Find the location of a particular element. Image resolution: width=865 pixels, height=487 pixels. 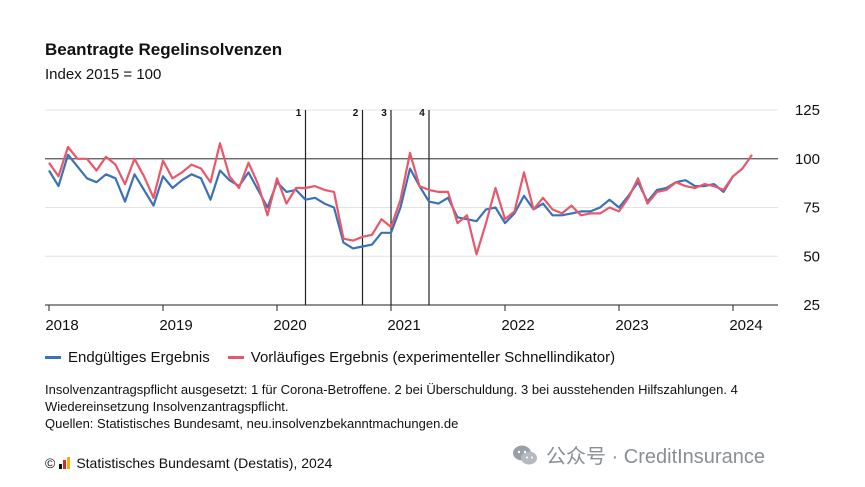

chart-title: Beantragte Regelinsolvenzen is located at coordinates (164, 49).